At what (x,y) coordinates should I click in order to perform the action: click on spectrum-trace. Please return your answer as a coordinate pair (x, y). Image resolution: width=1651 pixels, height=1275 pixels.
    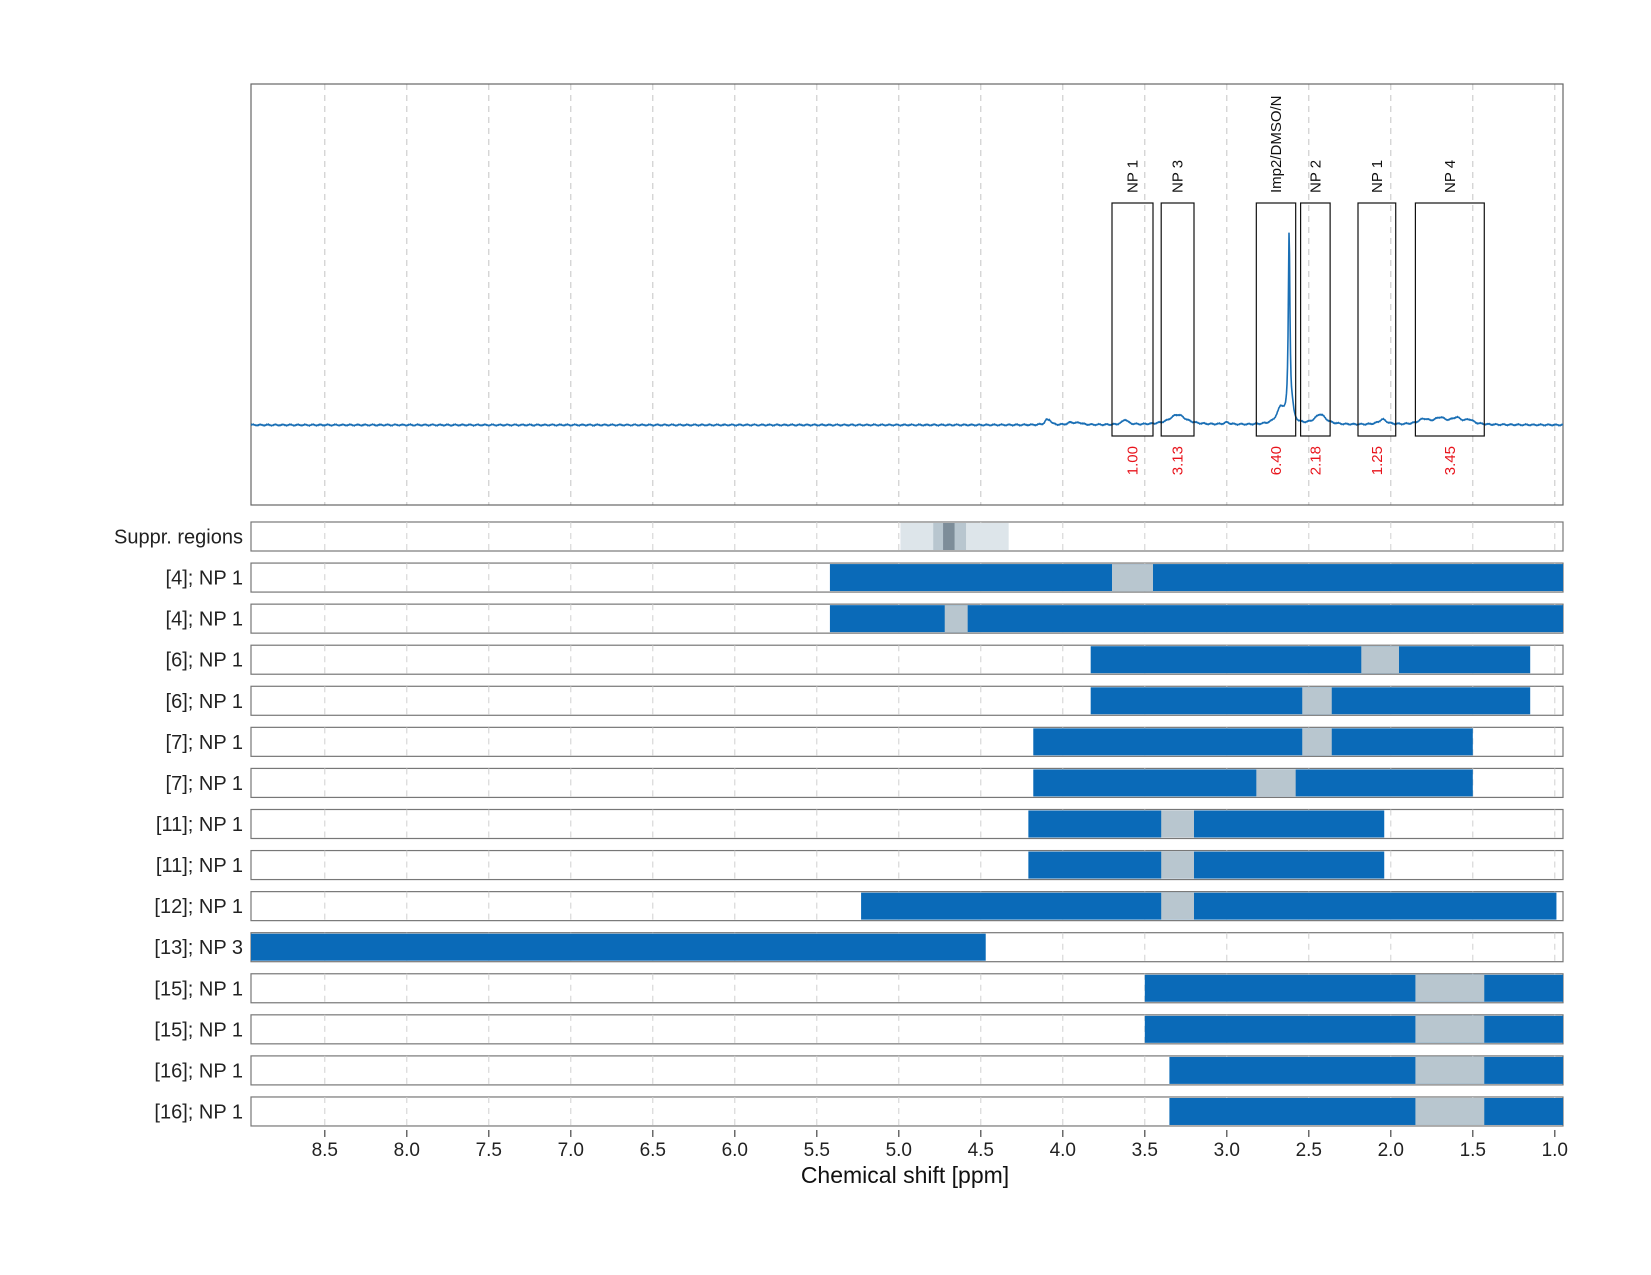
    Looking at the image, I should click on (906, 329).